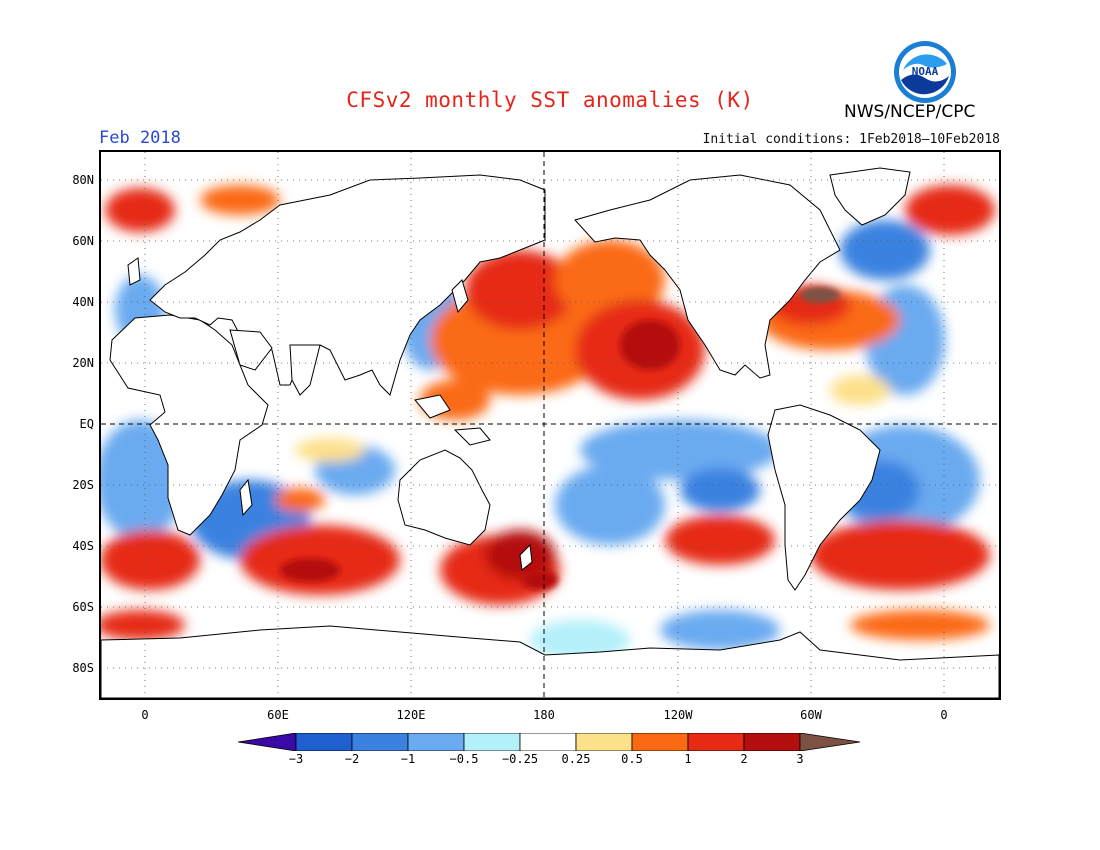 The width and height of the screenshot is (1100, 850). Describe the element at coordinates (140, 138) in the screenshot. I see `forecast-month: Feb 2018` at that location.